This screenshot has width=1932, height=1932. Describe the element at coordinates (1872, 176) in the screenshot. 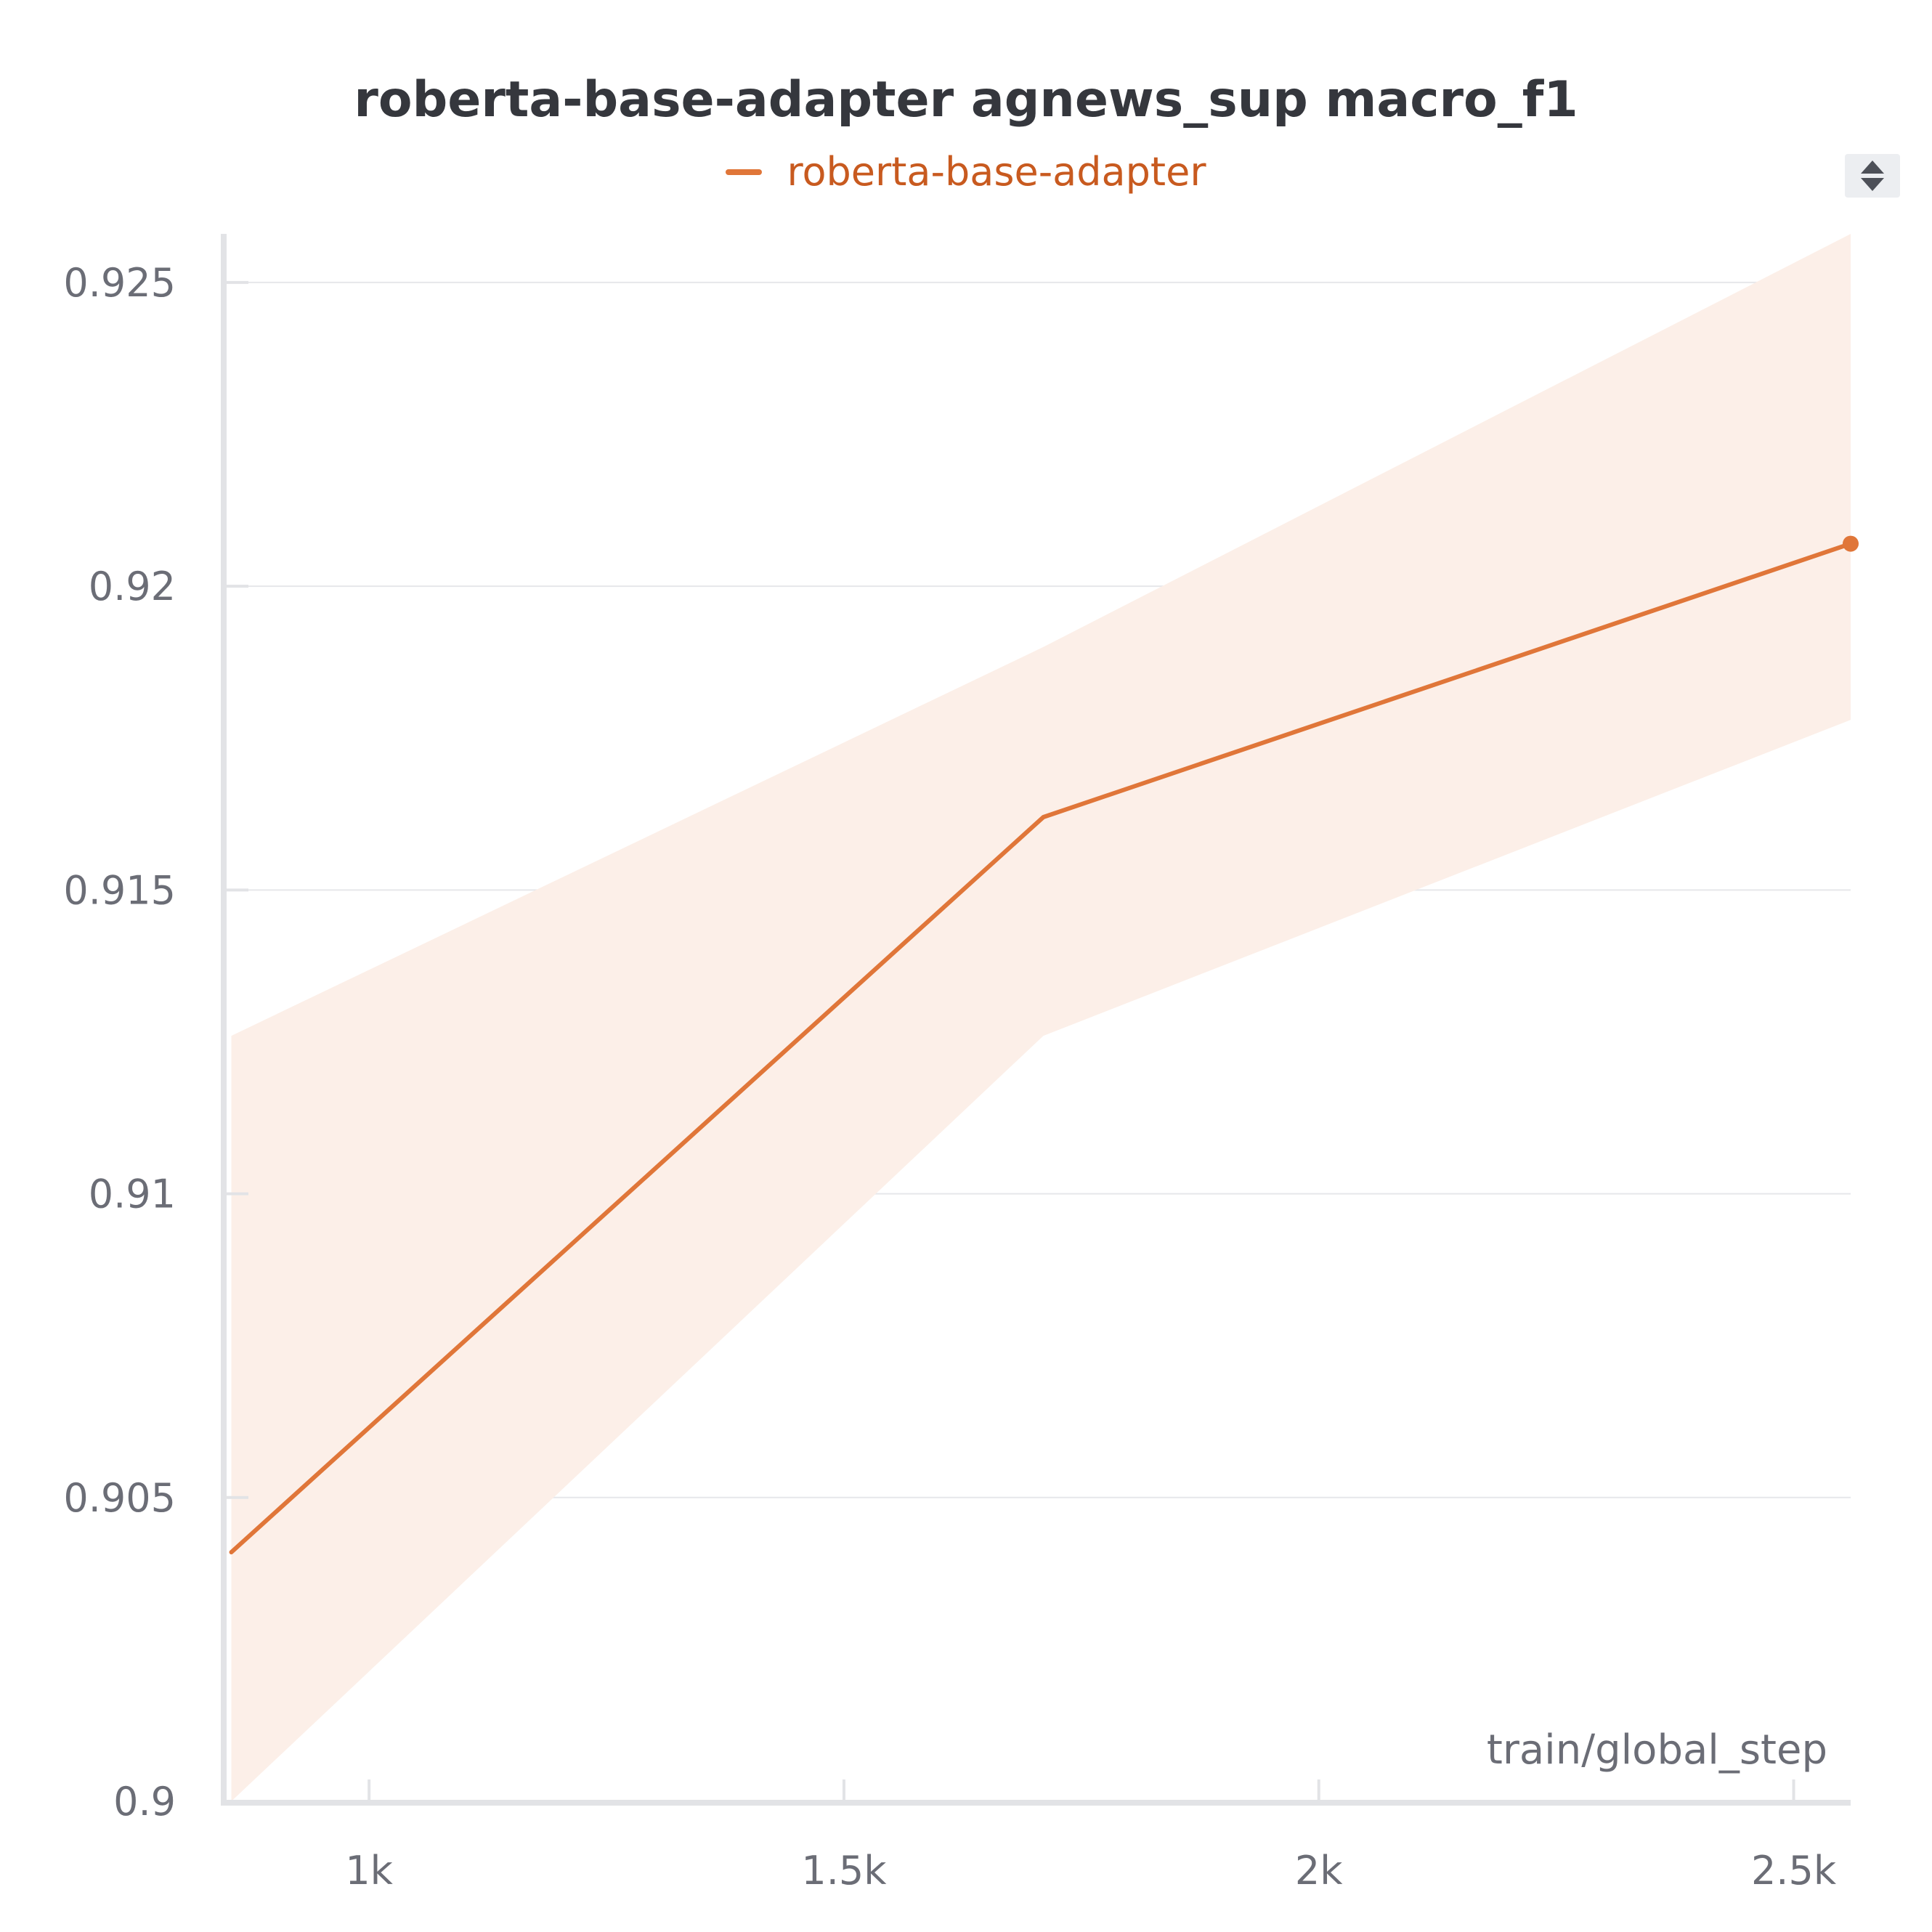

I see `sort-button` at that location.